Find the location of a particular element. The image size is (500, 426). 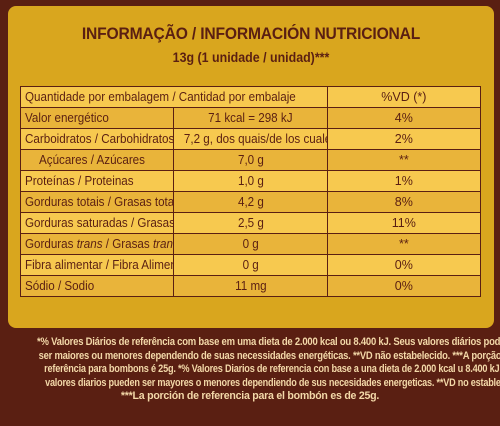

row-amount: 4,2 g is located at coordinates (250, 202).